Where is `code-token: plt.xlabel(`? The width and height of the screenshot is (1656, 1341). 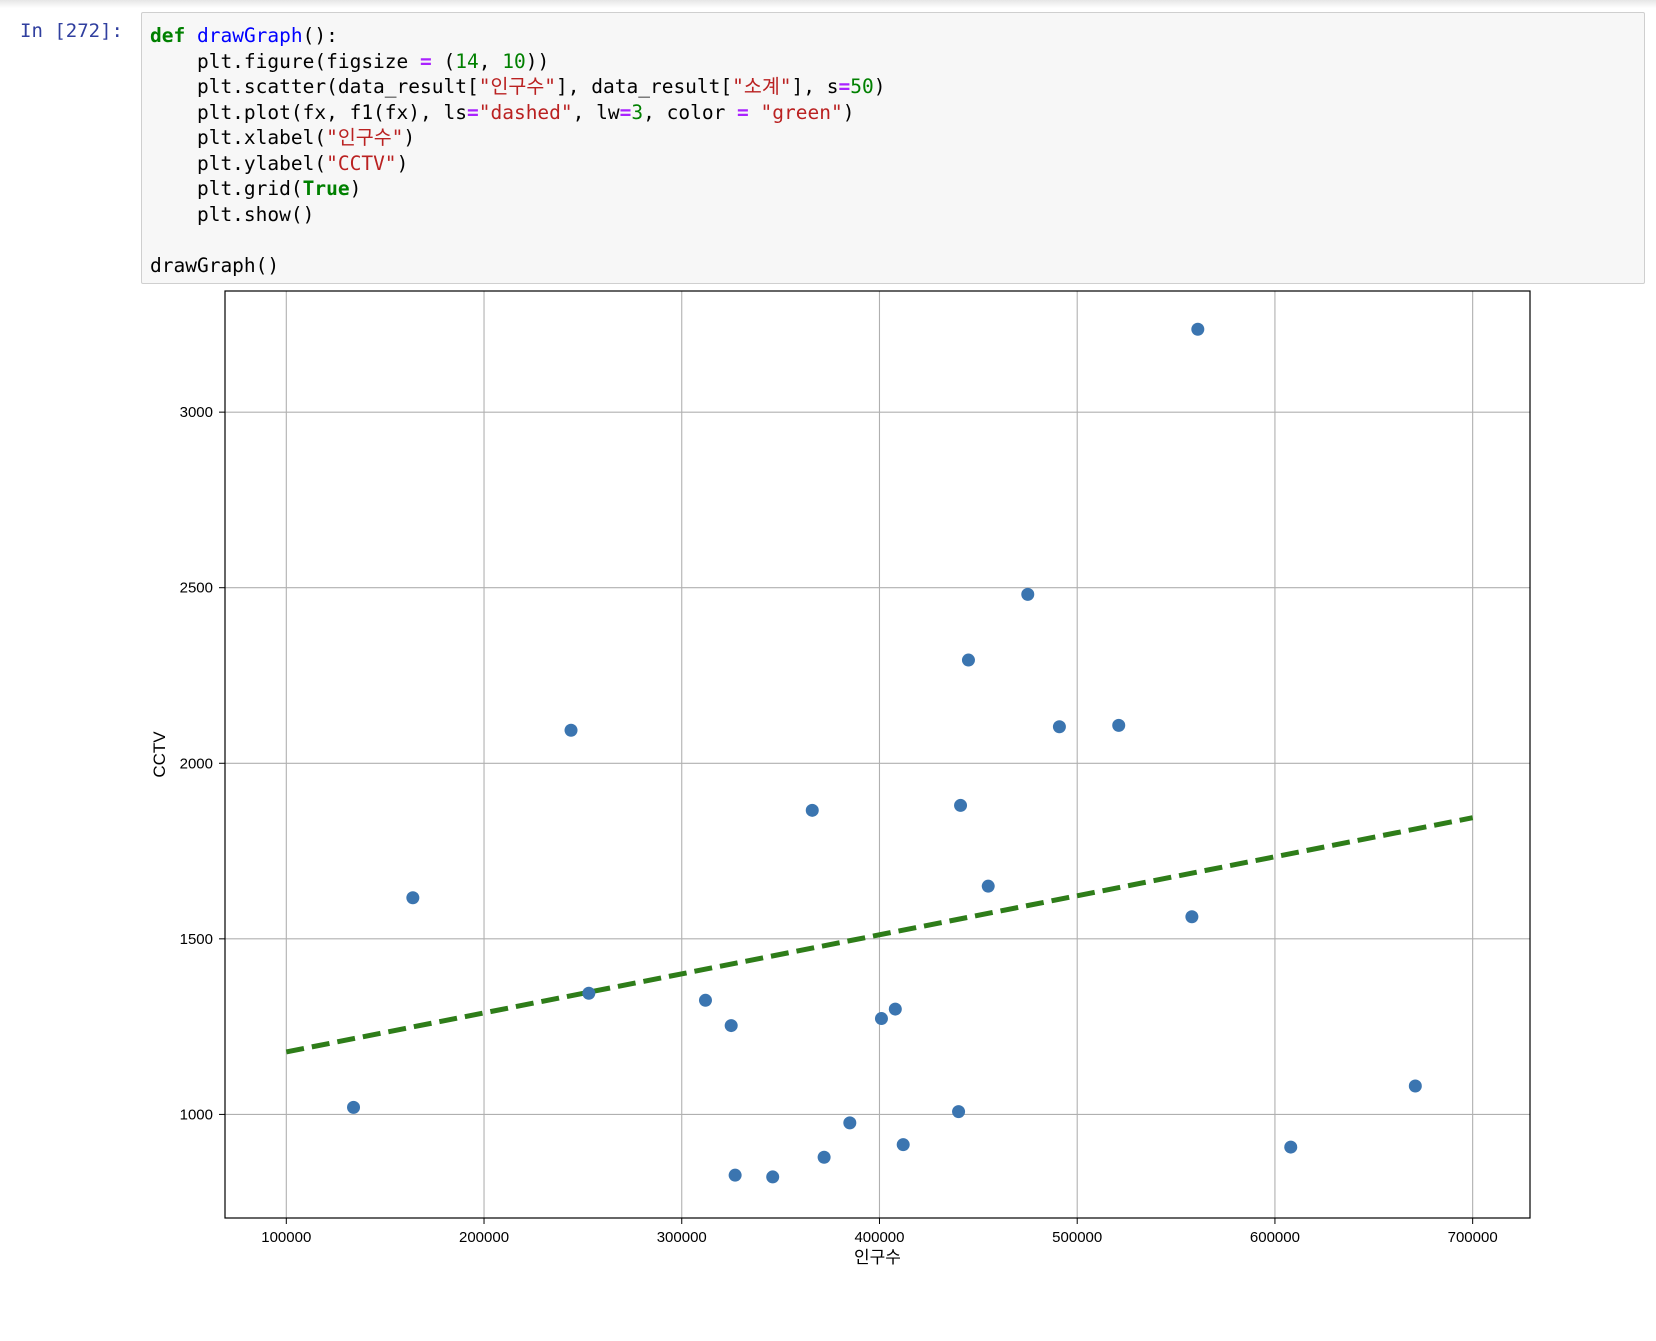
code-token: plt.xlabel( is located at coordinates (238, 137).